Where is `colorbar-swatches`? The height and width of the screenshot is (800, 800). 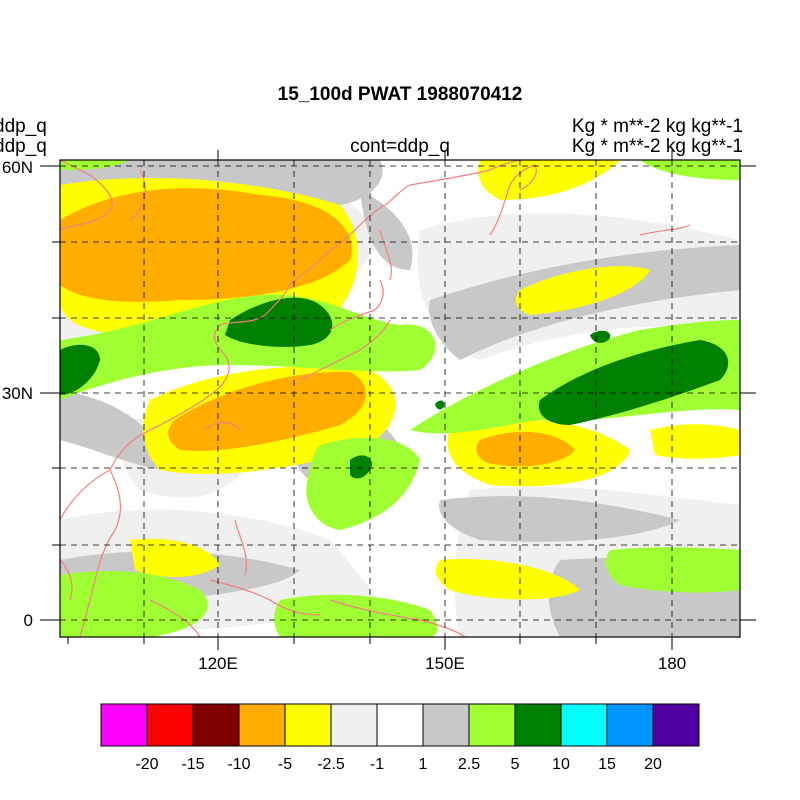
colorbar-swatches is located at coordinates (400, 725).